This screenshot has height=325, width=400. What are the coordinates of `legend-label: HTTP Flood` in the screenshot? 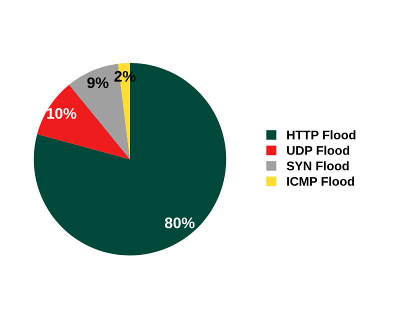 It's located at (321, 135).